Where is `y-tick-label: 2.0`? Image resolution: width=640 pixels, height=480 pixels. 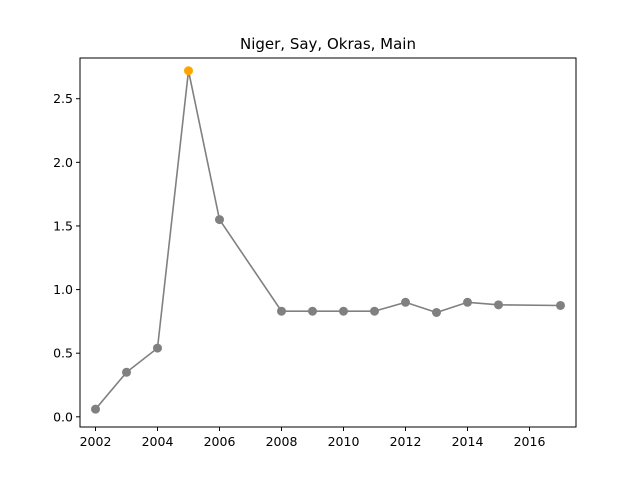
y-tick-label: 2.0 is located at coordinates (63, 162).